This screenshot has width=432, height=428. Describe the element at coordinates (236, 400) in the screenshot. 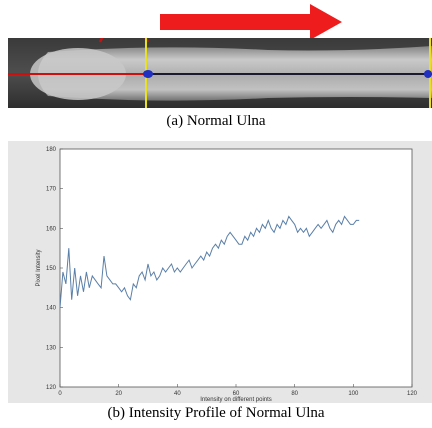

I see `x-axis-label: Intensity on different points` at that location.